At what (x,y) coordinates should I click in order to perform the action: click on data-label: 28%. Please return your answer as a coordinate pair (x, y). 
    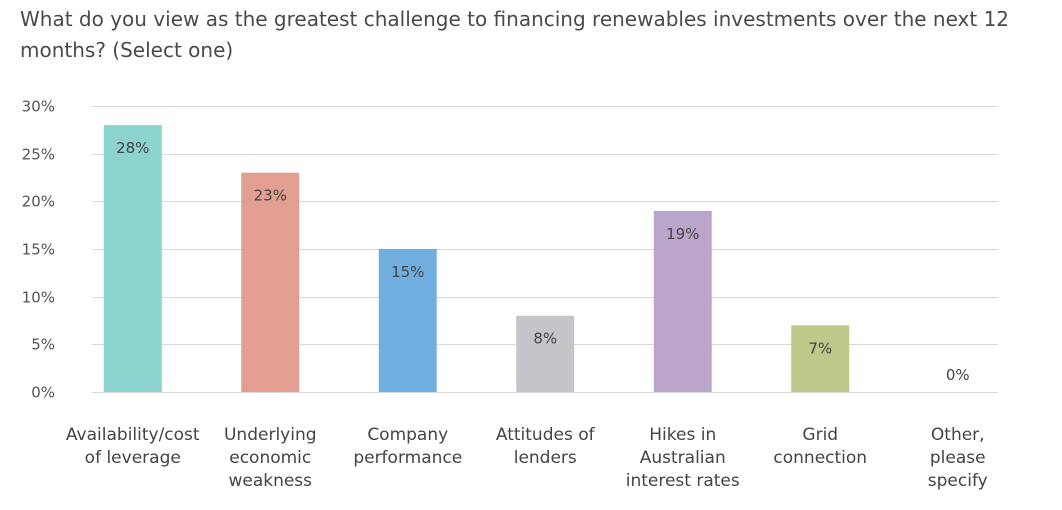
    Looking at the image, I should click on (132, 148).